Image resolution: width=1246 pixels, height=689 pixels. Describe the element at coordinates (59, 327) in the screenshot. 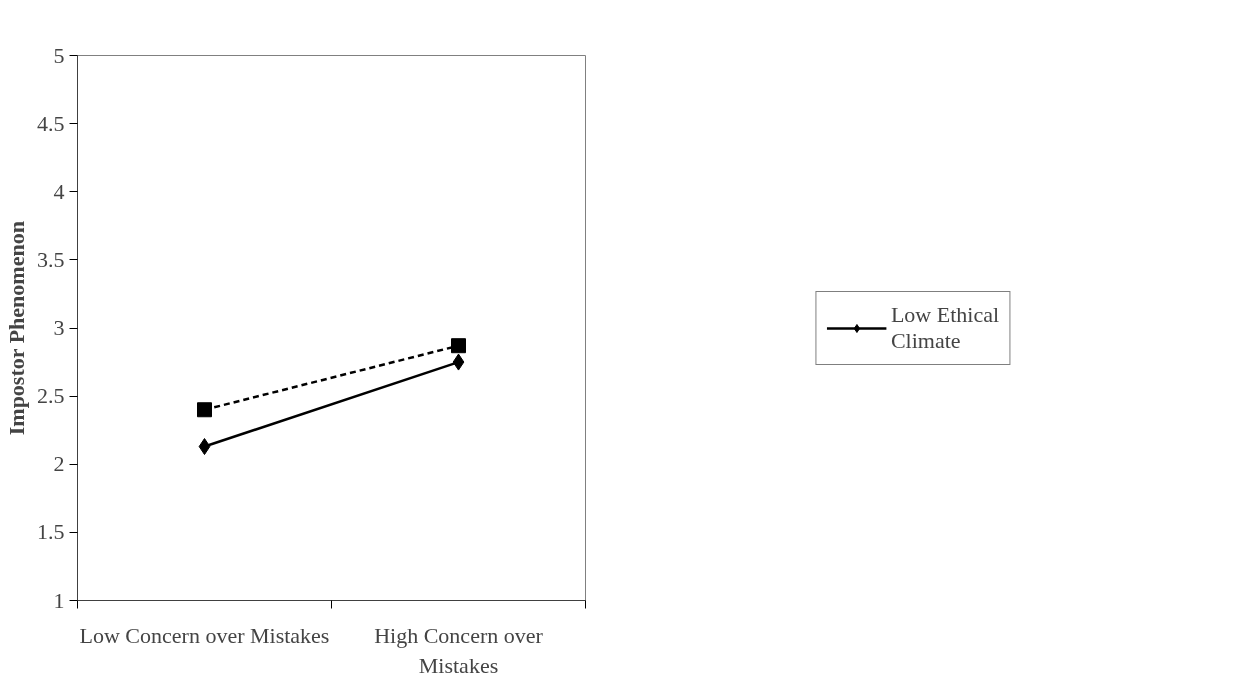

I see `y-tick-label: 3` at that location.